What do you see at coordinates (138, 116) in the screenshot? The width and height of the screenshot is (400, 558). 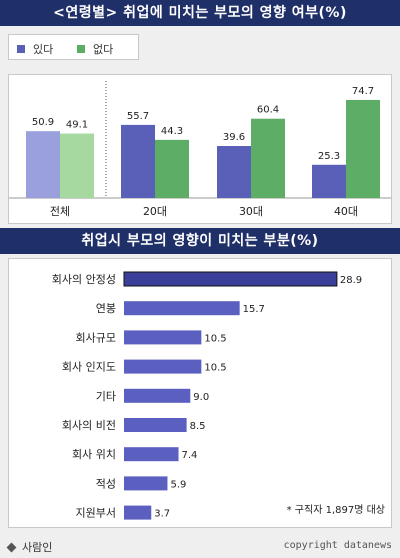 I see `value-label-20대-있다: 55.7` at bounding box center [138, 116].